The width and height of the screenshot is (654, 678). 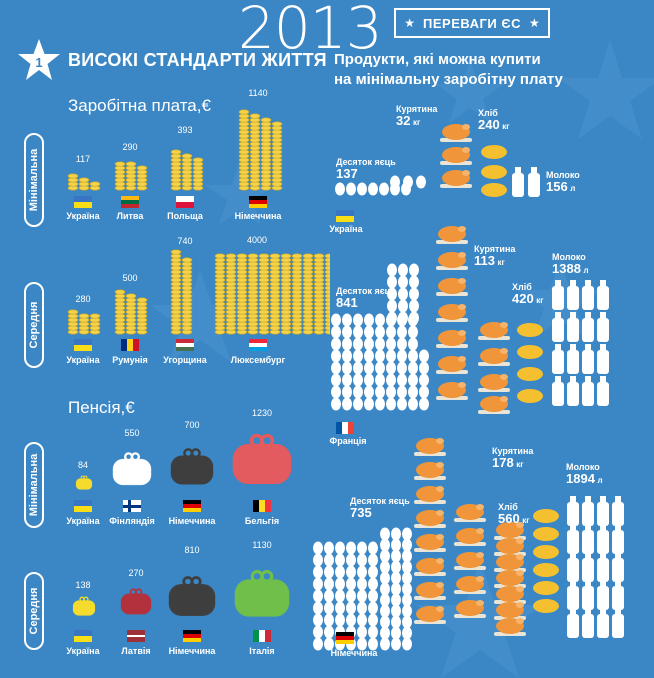 I want to click on country-name: Бельгія, so click(x=262, y=521).